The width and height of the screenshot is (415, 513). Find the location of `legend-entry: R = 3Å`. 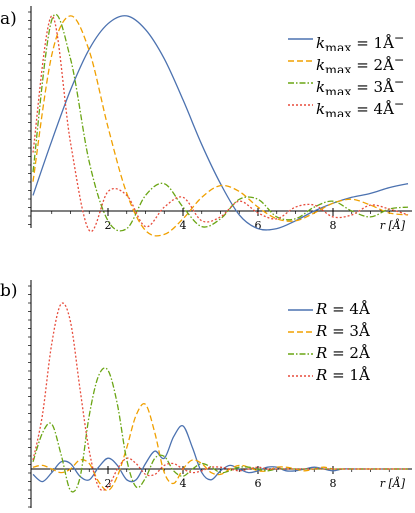

legend-entry: R = 3Å is located at coordinates (343, 331).